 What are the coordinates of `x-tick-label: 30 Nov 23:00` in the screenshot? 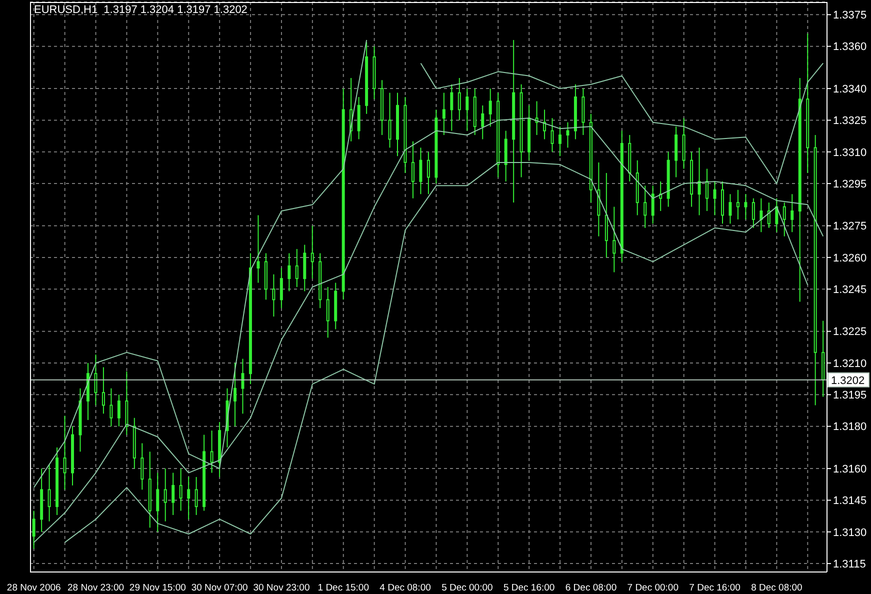 It's located at (281, 588).